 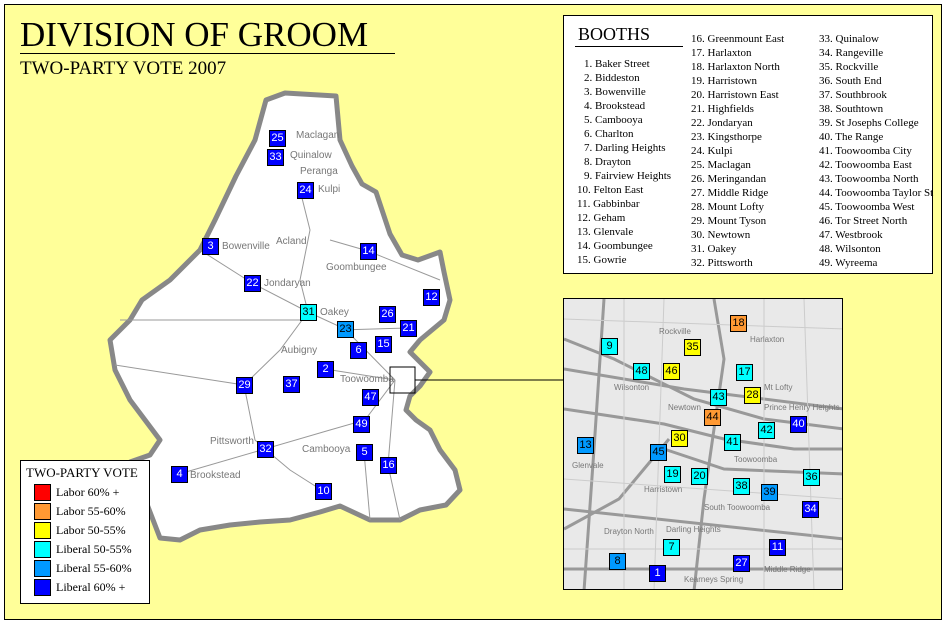 What do you see at coordinates (798, 424) in the screenshot?
I see `booth-marker-40: 40` at bounding box center [798, 424].